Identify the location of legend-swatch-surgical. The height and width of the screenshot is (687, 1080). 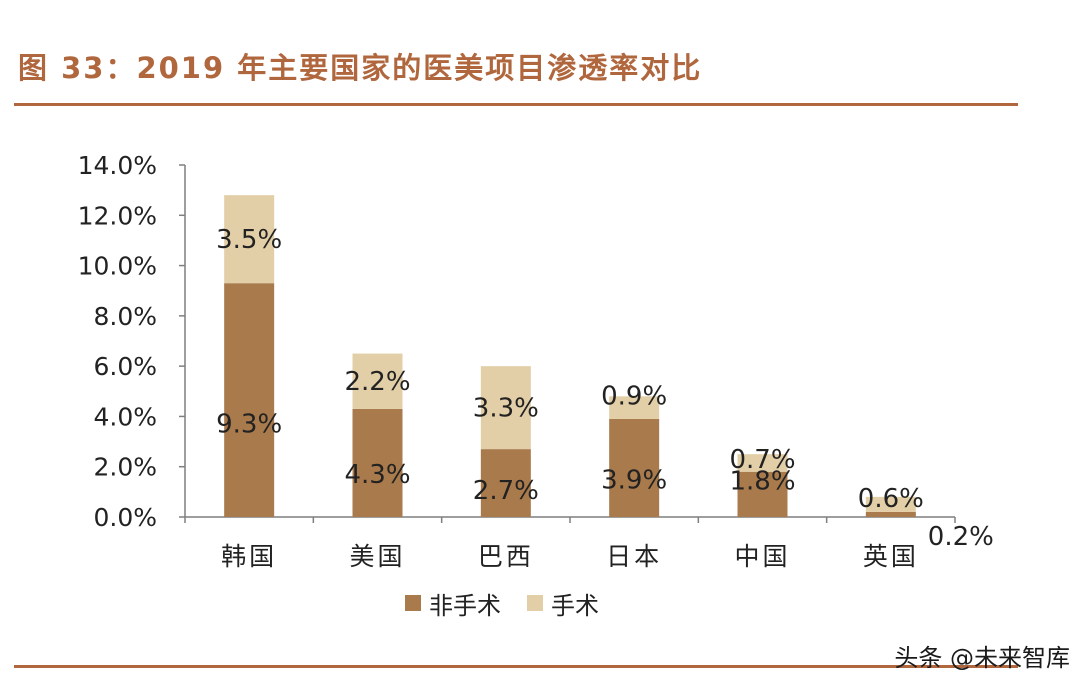
(535, 603).